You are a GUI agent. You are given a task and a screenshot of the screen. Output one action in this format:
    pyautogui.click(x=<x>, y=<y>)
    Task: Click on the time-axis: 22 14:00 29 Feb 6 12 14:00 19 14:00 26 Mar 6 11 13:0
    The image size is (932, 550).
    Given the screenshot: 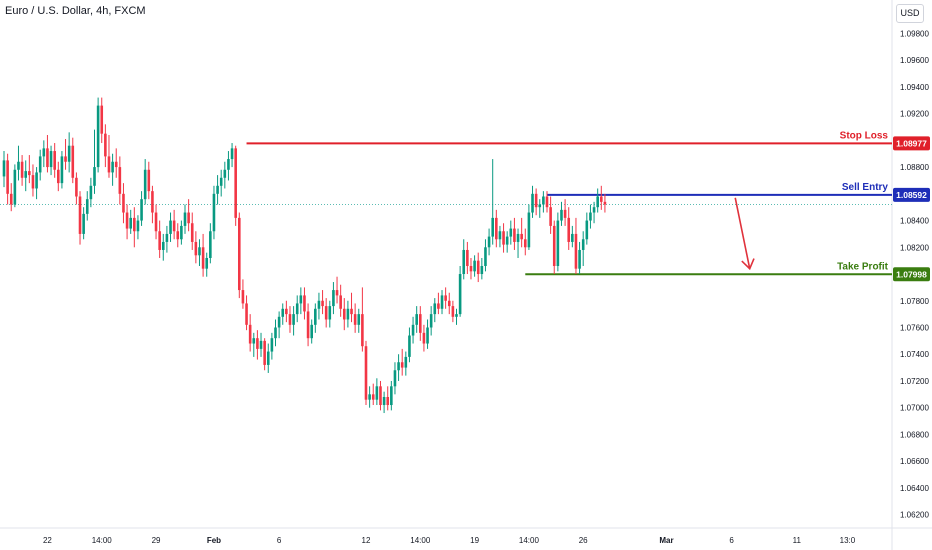 What is the action you would take?
    pyautogui.click(x=449, y=540)
    